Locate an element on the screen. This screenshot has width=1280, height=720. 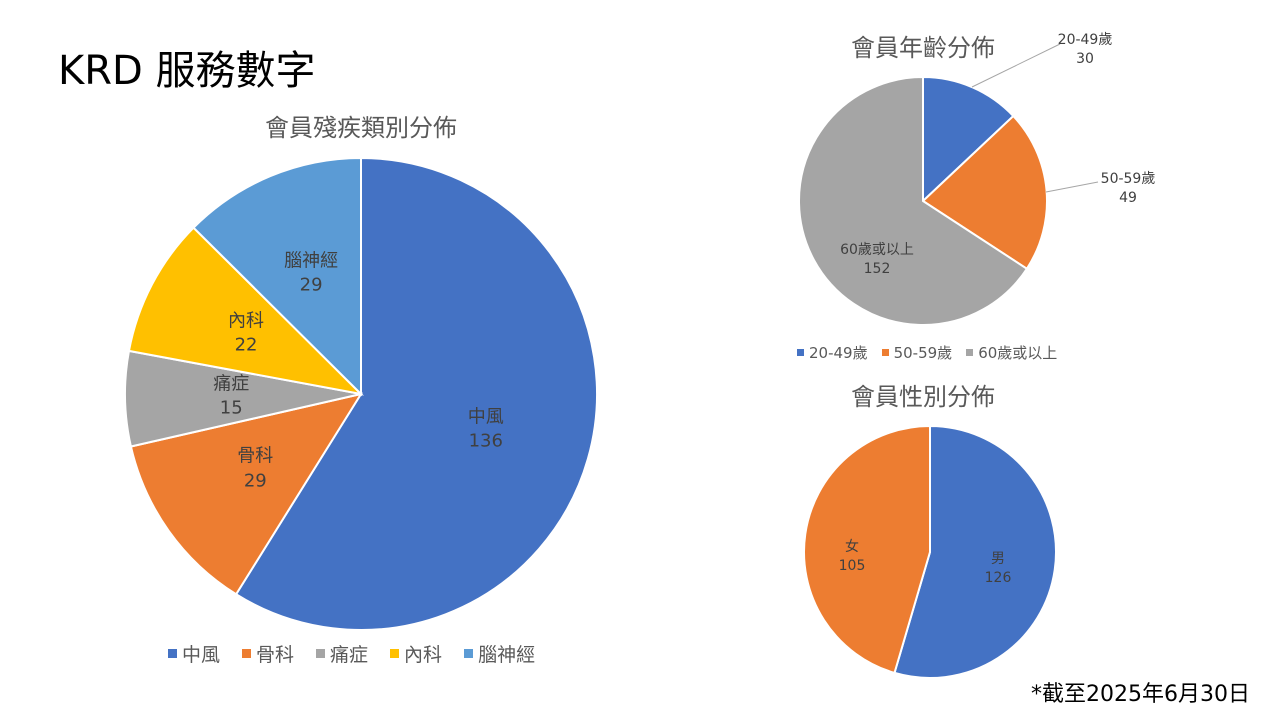
data-label-category: 50-59歲 is located at coordinates (1128, 179).